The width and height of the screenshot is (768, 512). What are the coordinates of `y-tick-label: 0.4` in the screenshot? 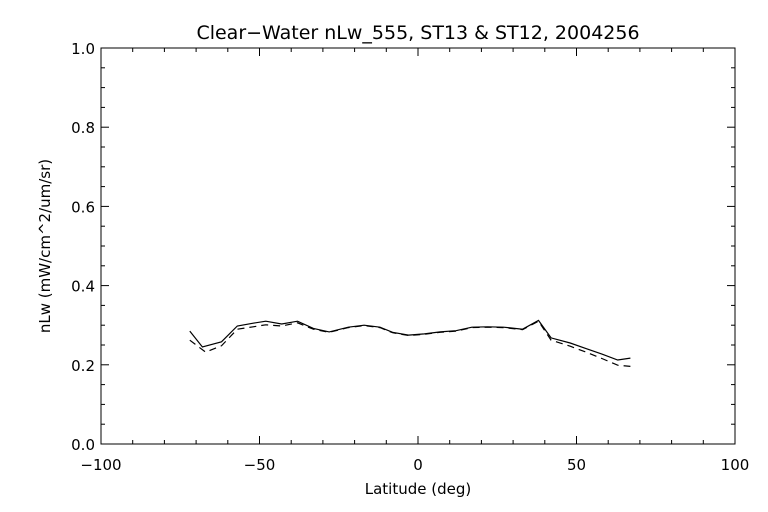 It's located at (83, 287).